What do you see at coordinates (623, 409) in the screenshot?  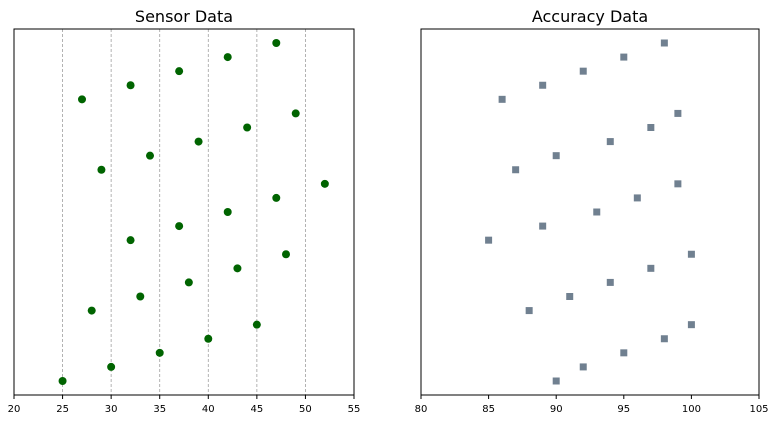 I see `x-tick-label: 95` at bounding box center [623, 409].